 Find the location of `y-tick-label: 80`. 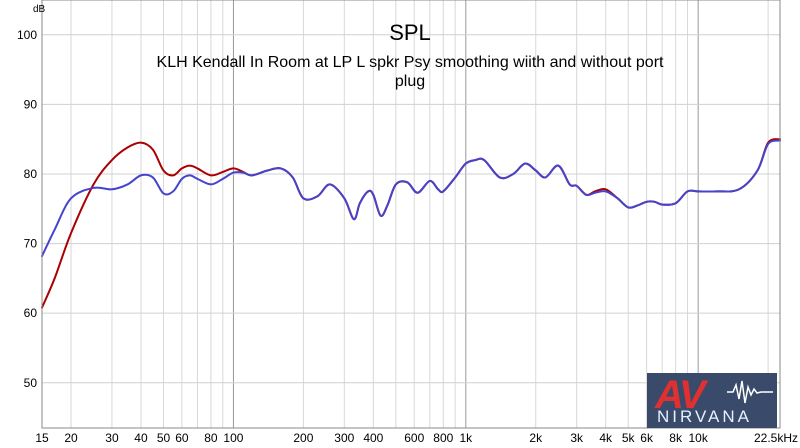

y-tick-label: 80 is located at coordinates (31, 174).